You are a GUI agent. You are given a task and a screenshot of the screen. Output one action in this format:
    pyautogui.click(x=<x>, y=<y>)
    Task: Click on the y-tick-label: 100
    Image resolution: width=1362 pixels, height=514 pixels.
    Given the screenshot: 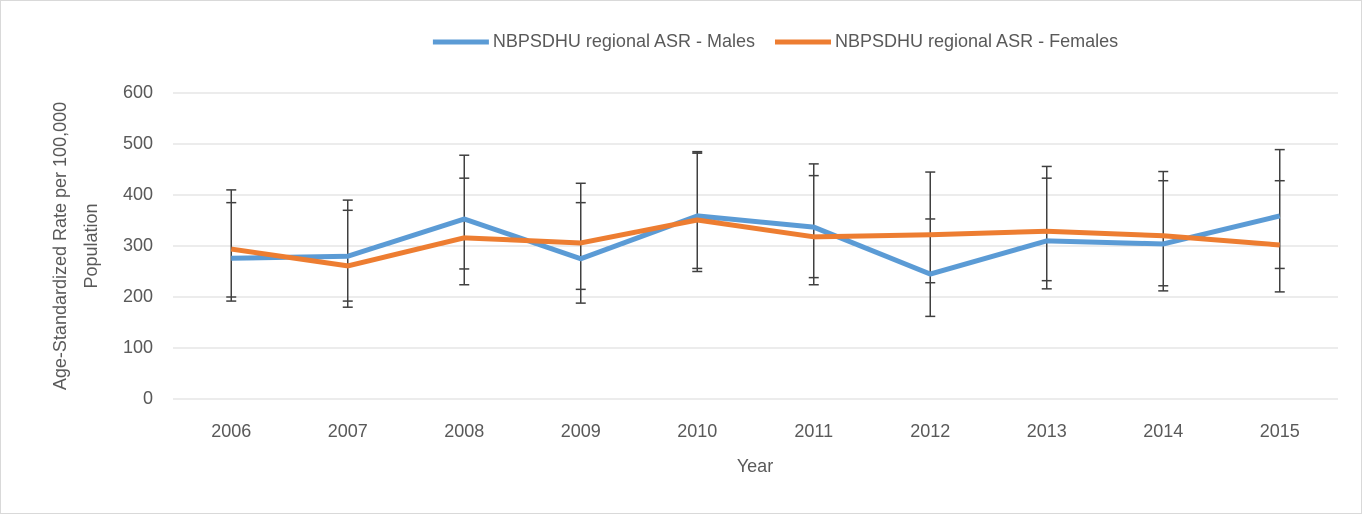 What is the action you would take?
    pyautogui.click(x=138, y=347)
    